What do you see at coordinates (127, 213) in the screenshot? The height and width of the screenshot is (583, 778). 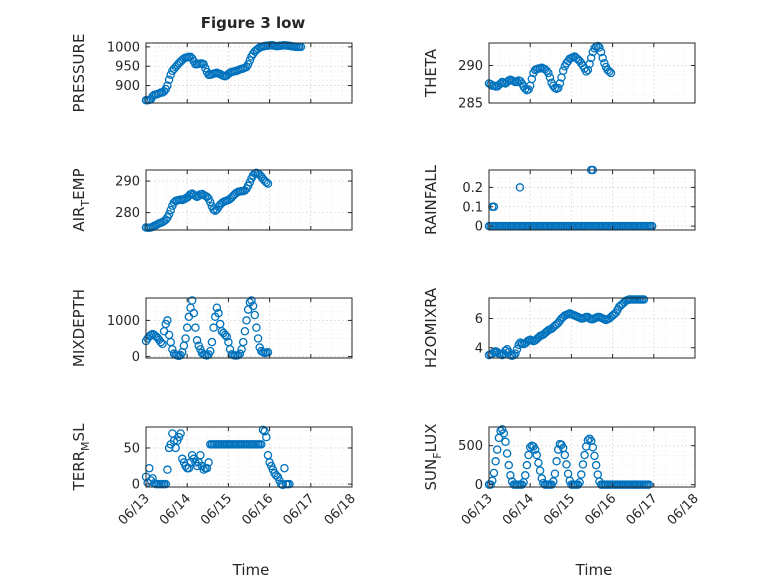 I see `y-tick-label: 280` at bounding box center [127, 213].